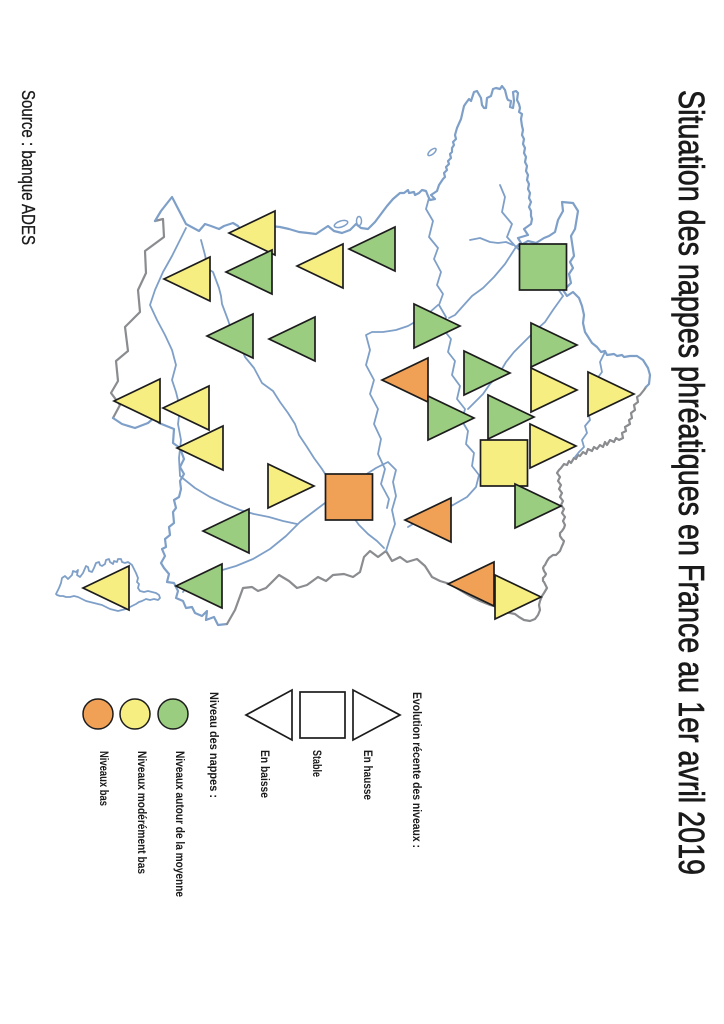 The width and height of the screenshot is (724, 1024). What do you see at coordinates (265, 774) in the screenshot?
I see `svg-text: En baisse` at bounding box center [265, 774].